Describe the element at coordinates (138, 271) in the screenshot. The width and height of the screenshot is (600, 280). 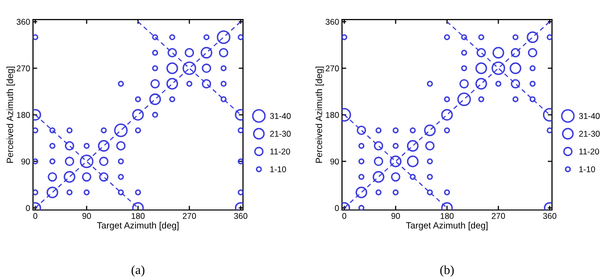
I see `text: (a)` at that location.